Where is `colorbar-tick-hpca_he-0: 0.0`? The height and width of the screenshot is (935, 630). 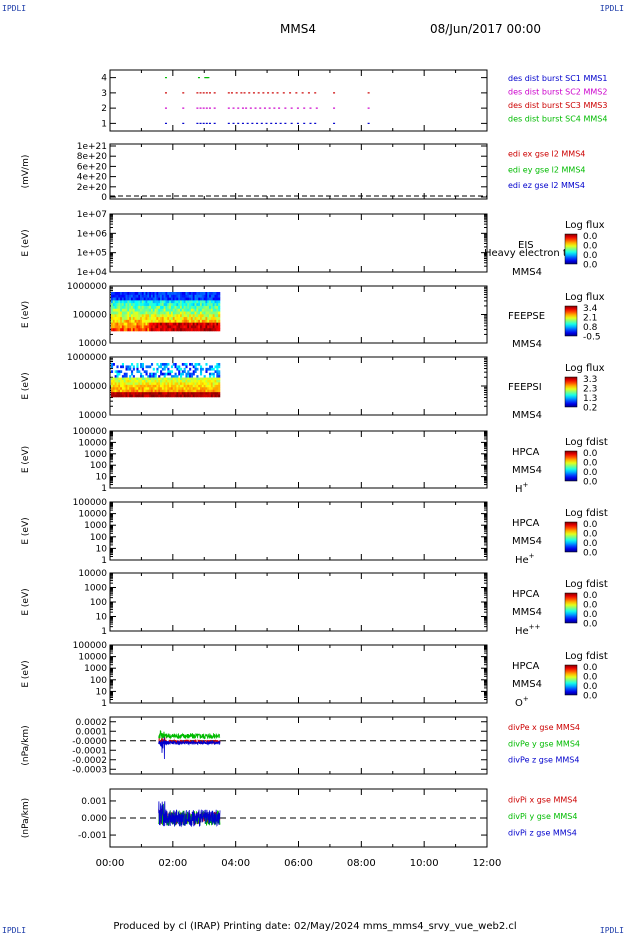 colorbar-tick-hpca_he-0: 0.0 is located at coordinates (590, 525).